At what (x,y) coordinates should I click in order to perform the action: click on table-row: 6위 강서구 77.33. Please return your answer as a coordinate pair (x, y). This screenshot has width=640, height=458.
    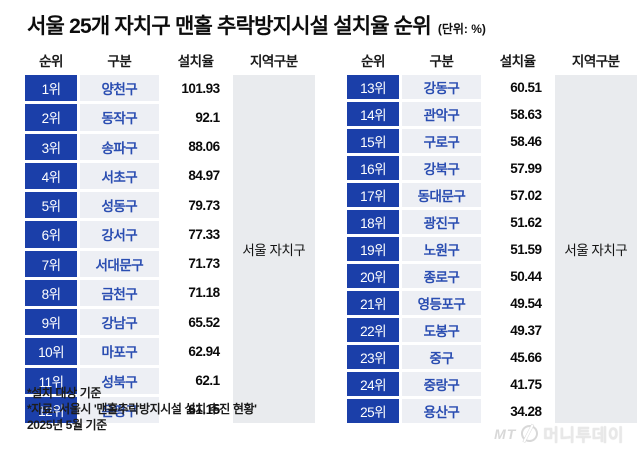
    Looking at the image, I should click on (170, 234).